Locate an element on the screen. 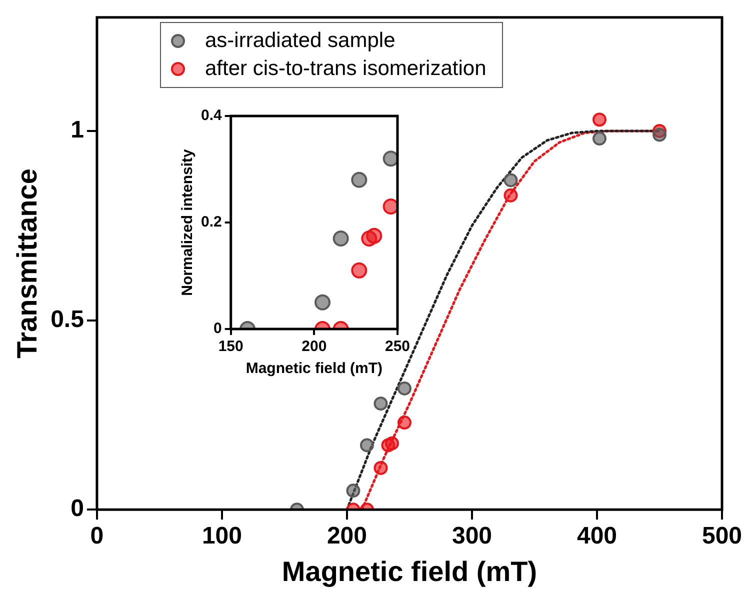 The height and width of the screenshot is (596, 748). x-tick-label: 250 is located at coordinates (397, 347).